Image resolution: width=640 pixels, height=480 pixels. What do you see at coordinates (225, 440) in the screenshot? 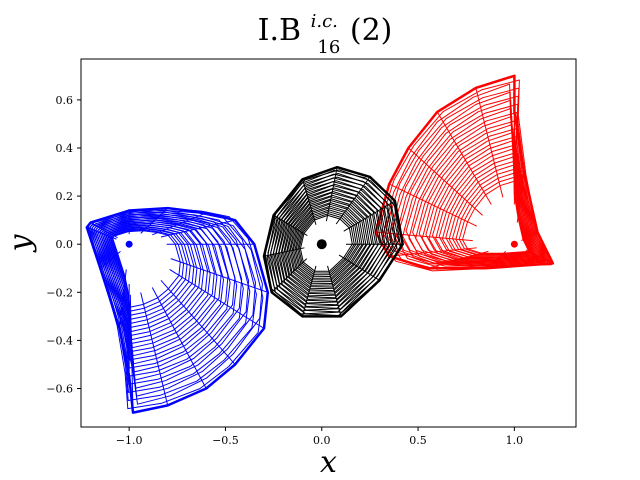
I see `x-tick-label: −0.5` at bounding box center [225, 440].